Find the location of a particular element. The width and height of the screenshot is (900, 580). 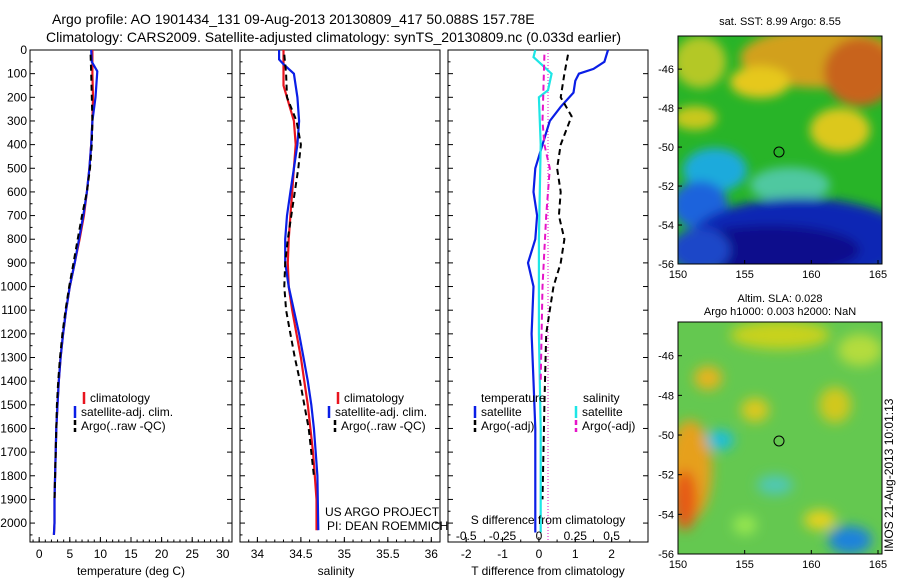

map-x-tick-label: 165 is located at coordinates (878, 275).